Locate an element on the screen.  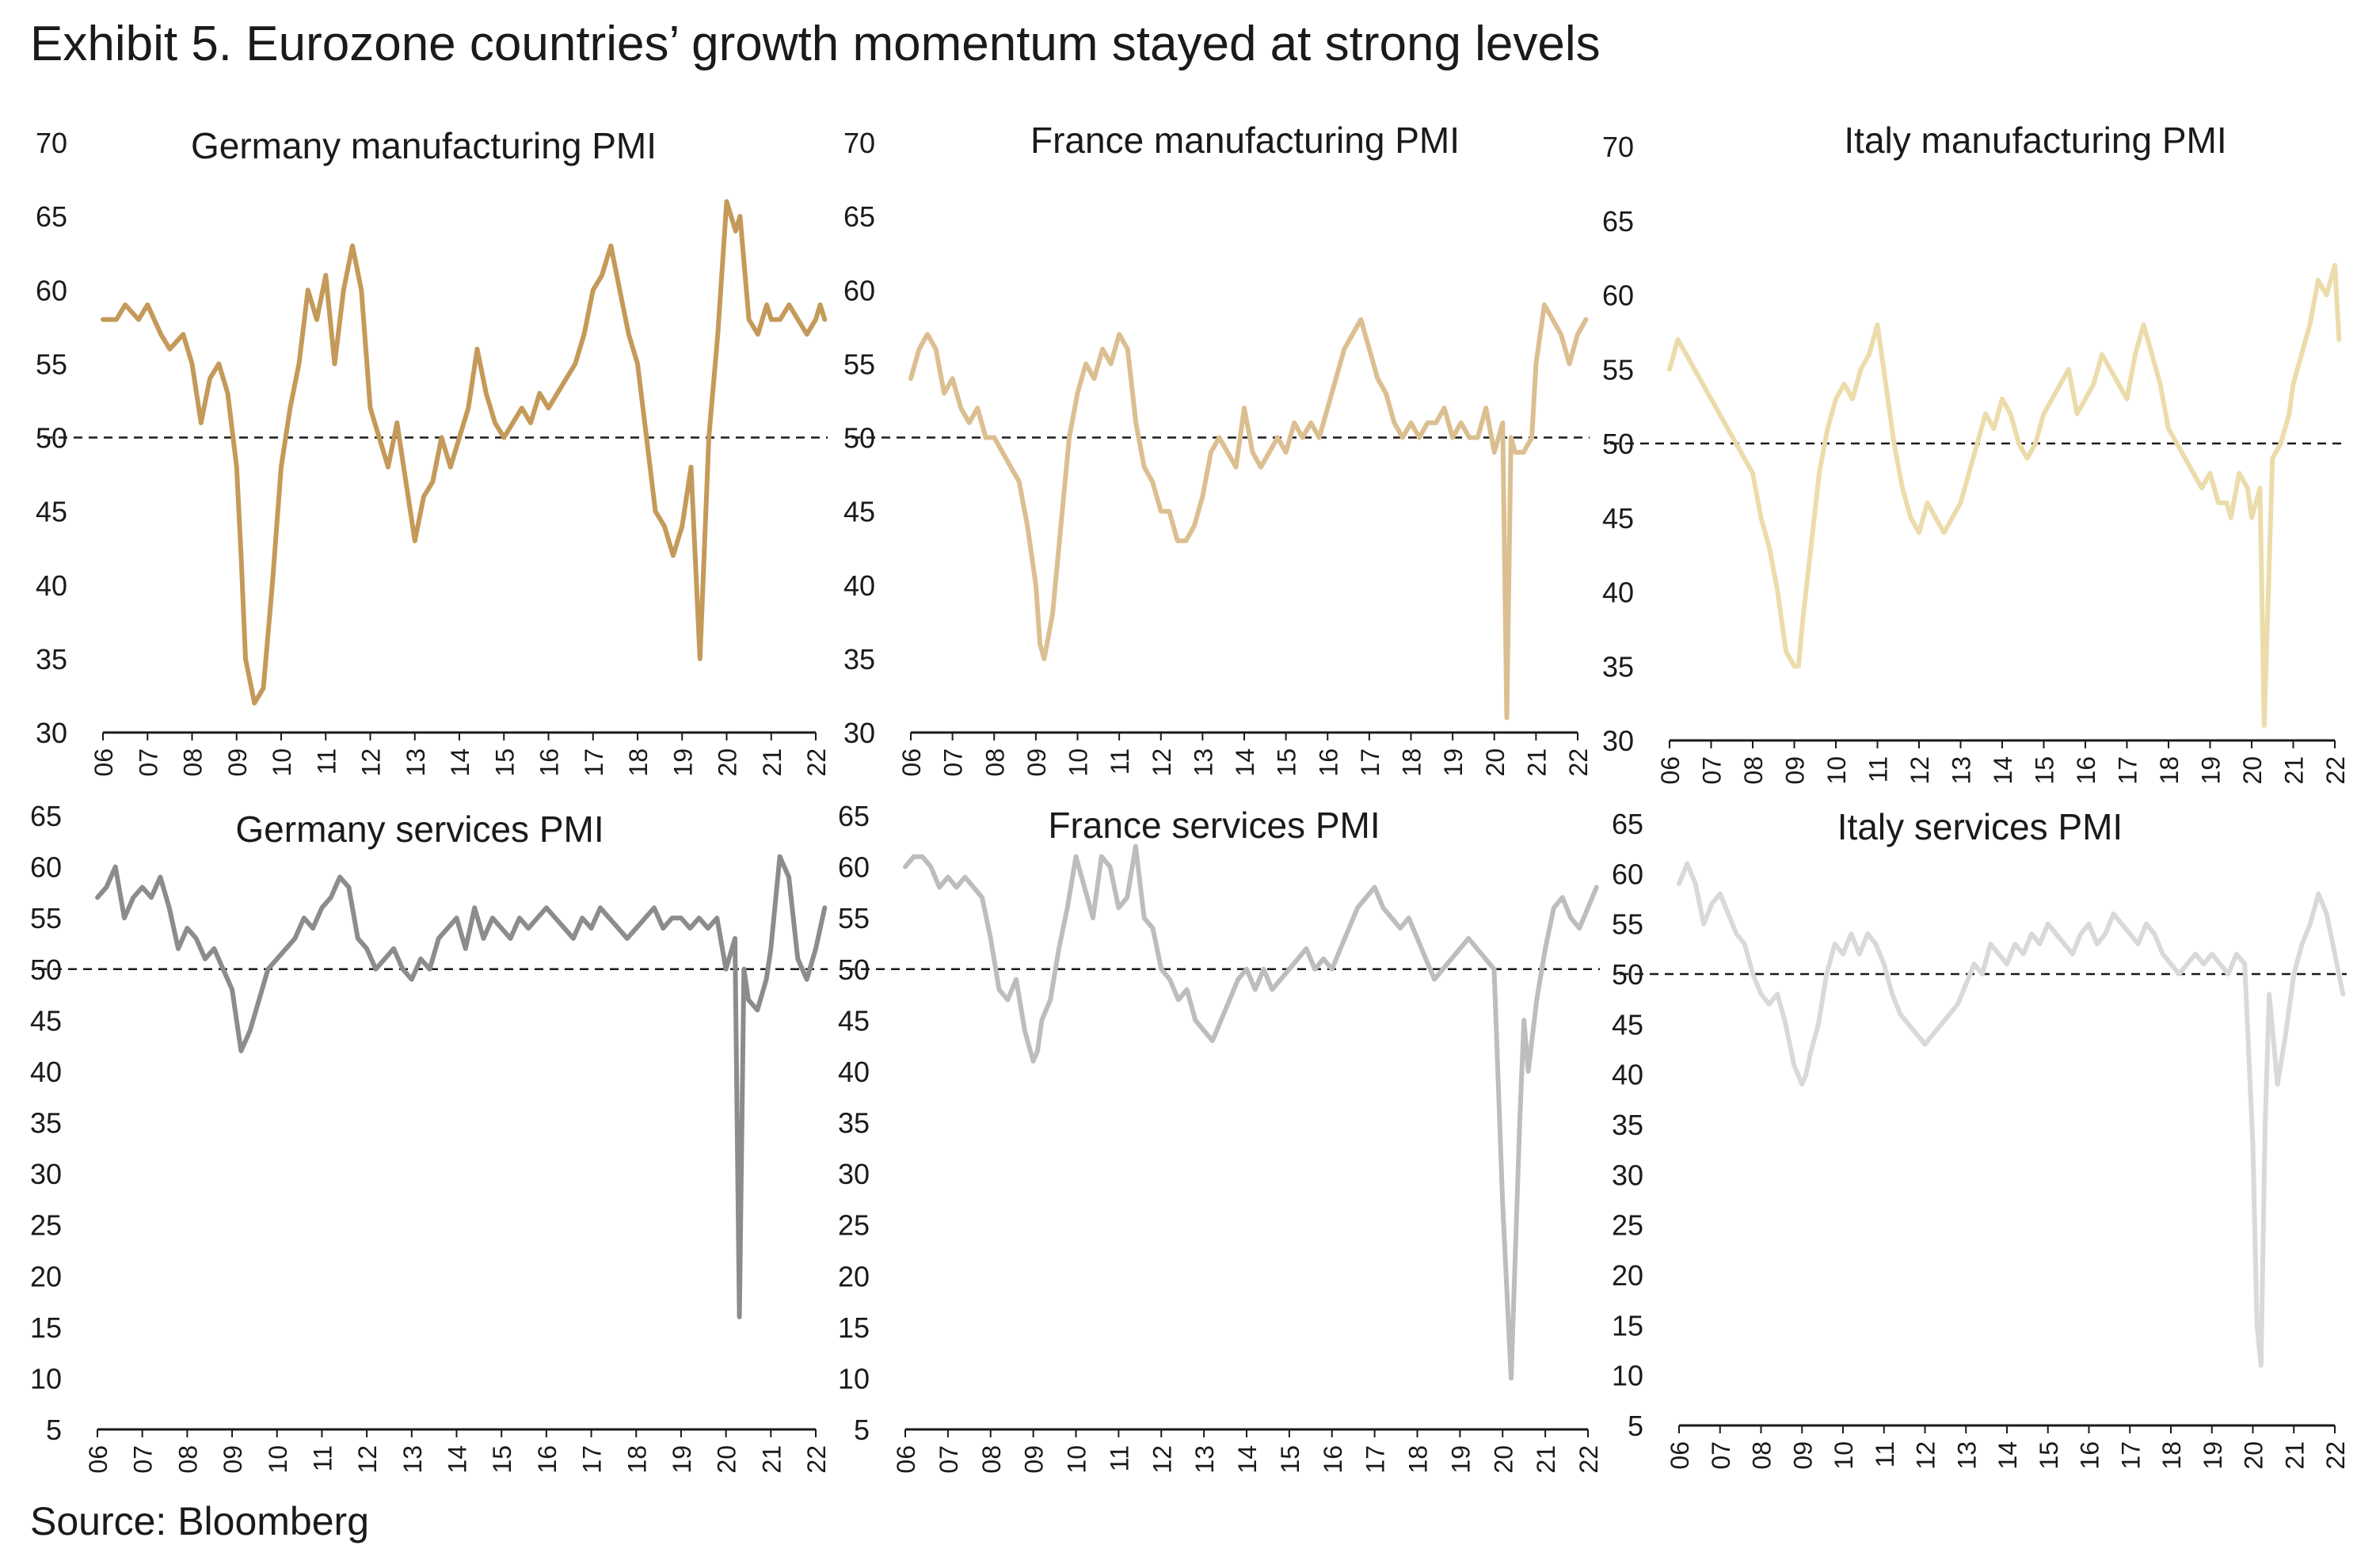
chart-title: Germany services PMI is located at coordinates (419, 829).